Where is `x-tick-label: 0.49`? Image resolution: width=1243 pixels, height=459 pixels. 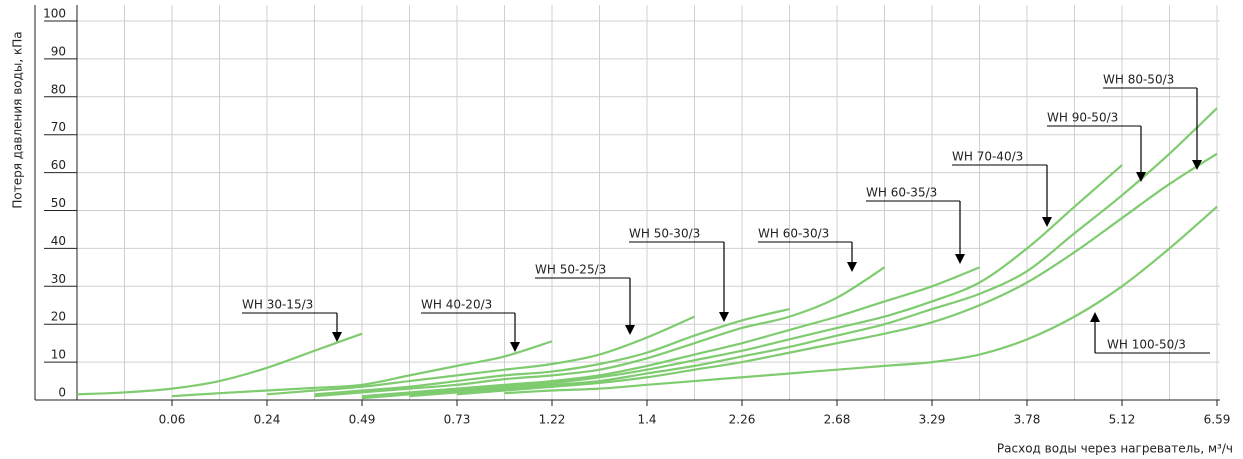
x-tick-label: 0.49 is located at coordinates (362, 420).